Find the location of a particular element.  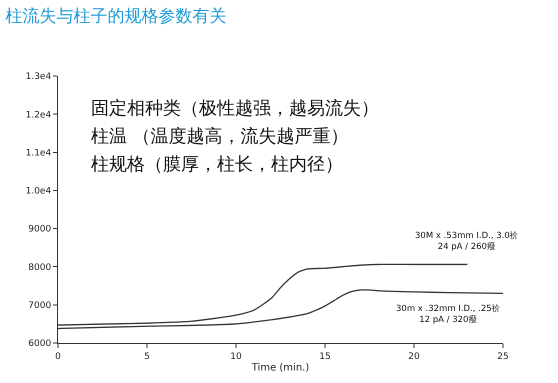

y-tick-label: 1.3e4 is located at coordinates (39, 77).